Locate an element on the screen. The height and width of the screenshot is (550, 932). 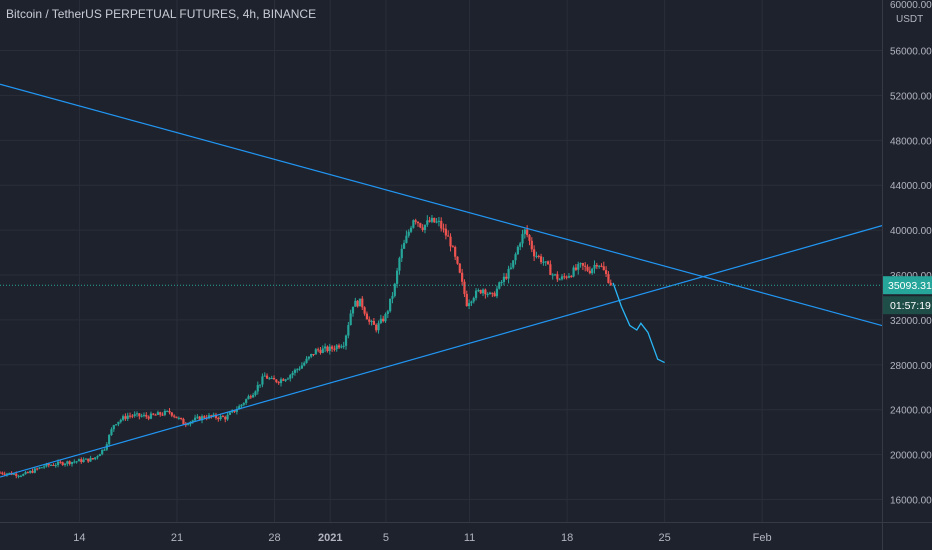
y-tick-label: 24000.00 is located at coordinates (911, 411).